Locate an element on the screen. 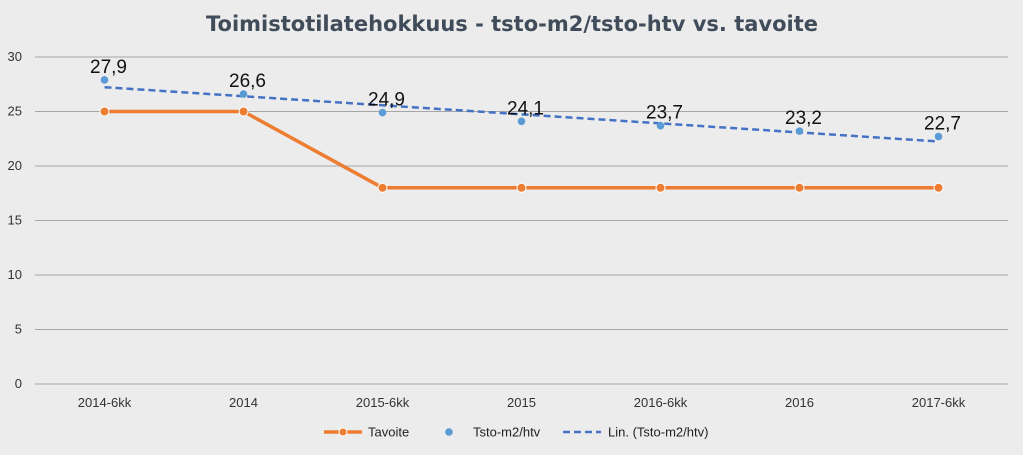  x-tick-label: 2014-6kk is located at coordinates (105, 402).